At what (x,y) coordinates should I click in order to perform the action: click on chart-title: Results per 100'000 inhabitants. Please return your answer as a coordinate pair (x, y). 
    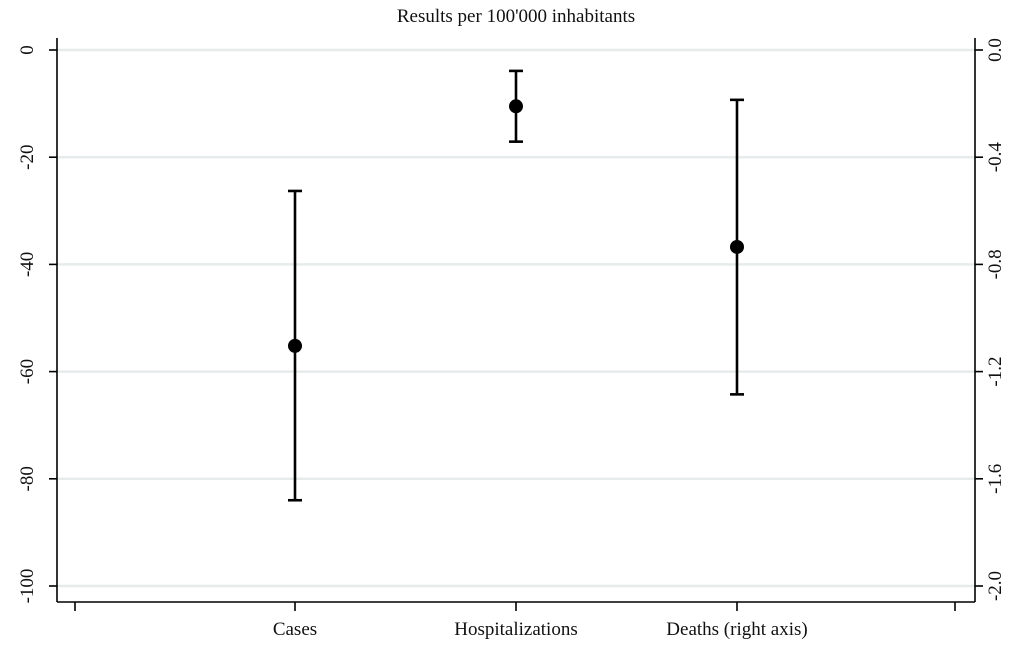
    Looking at the image, I should click on (516, 16).